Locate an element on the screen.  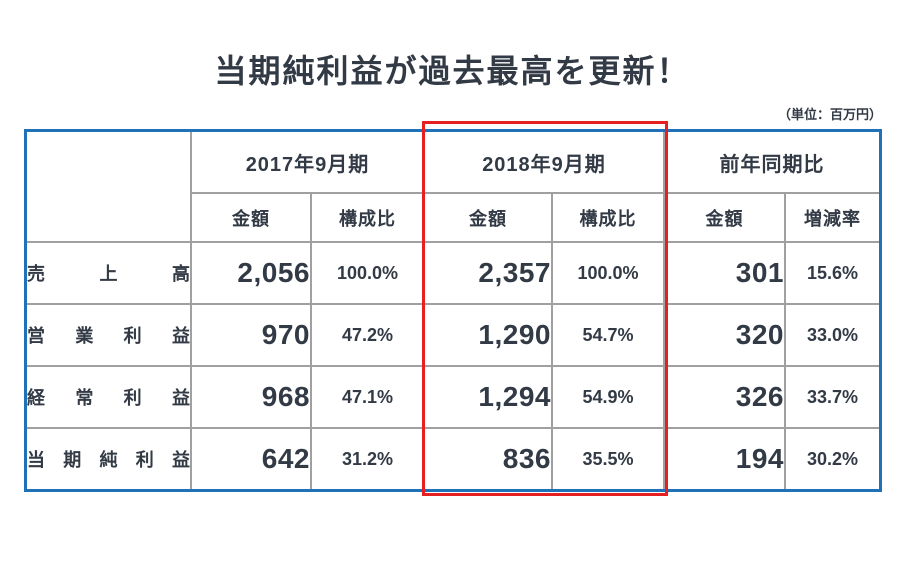
cell-2018-amount: 836 is located at coordinates (488, 458).